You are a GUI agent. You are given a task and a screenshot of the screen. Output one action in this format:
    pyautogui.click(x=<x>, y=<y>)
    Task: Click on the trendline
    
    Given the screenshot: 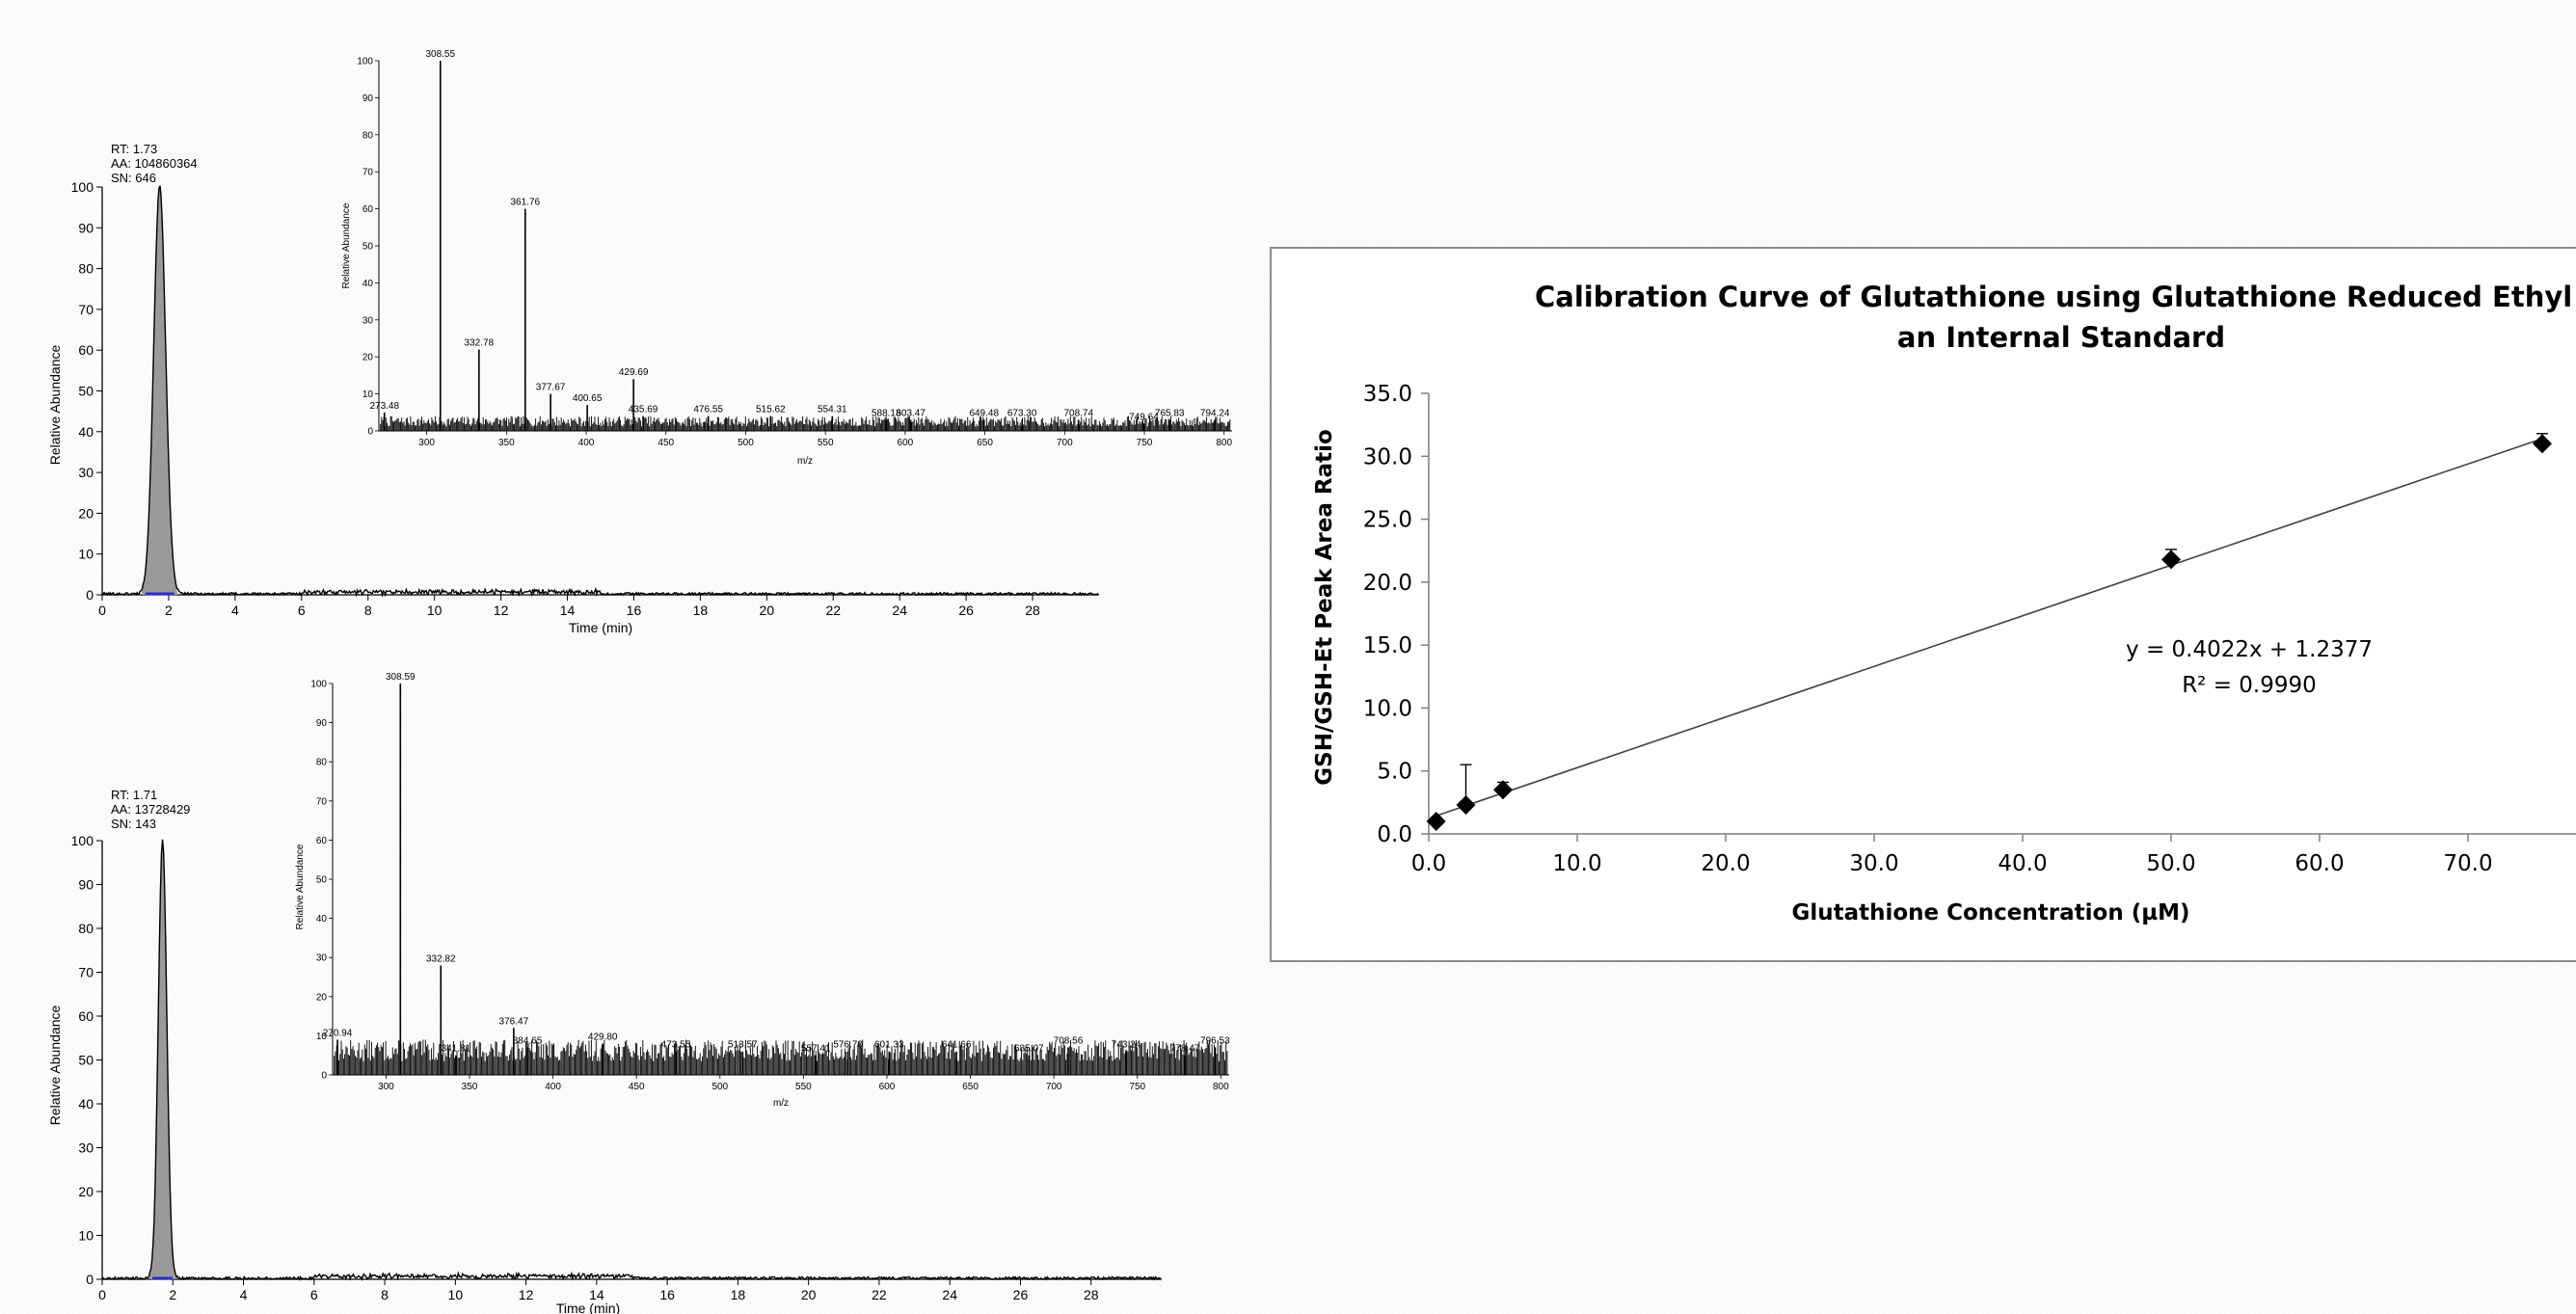 What is the action you would take?
    pyautogui.click(x=1990, y=627)
    